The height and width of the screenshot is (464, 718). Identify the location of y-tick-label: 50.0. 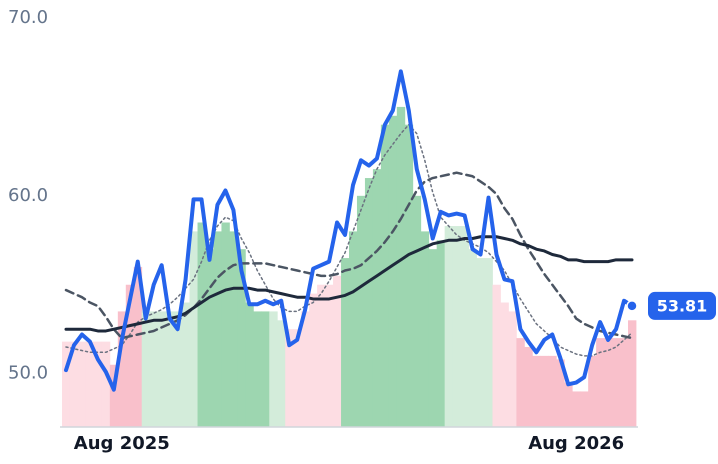
(28, 373).